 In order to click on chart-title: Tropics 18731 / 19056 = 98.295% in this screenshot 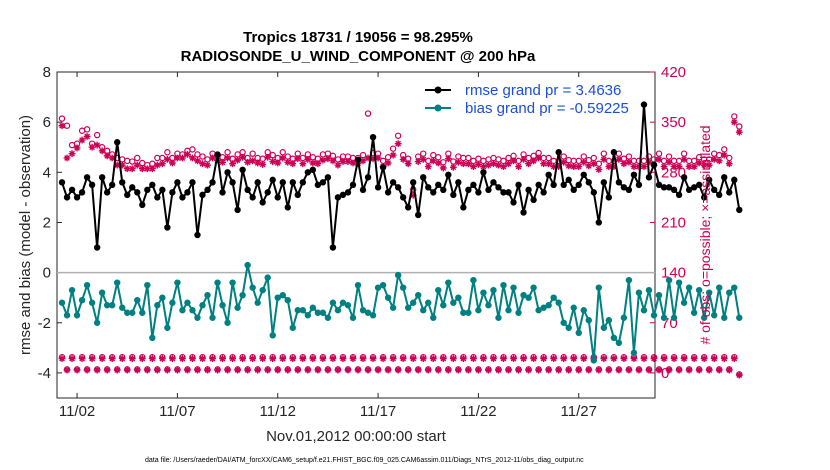, I will do `click(358, 37)`.